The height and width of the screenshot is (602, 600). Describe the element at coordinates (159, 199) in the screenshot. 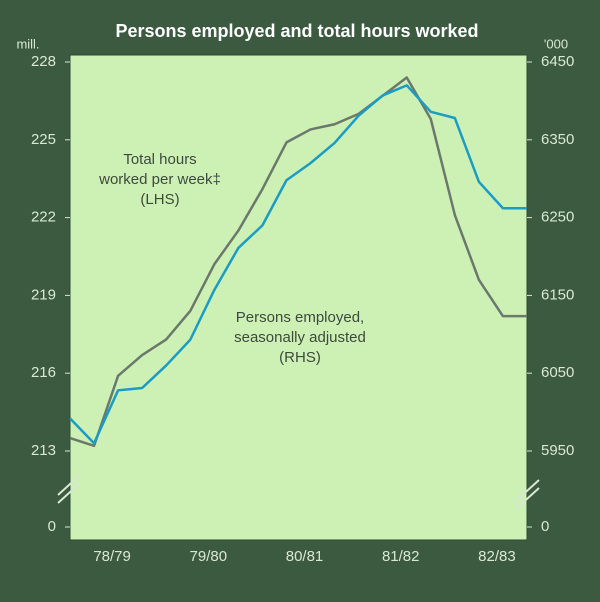

I see `annotation: (LHS)` at that location.